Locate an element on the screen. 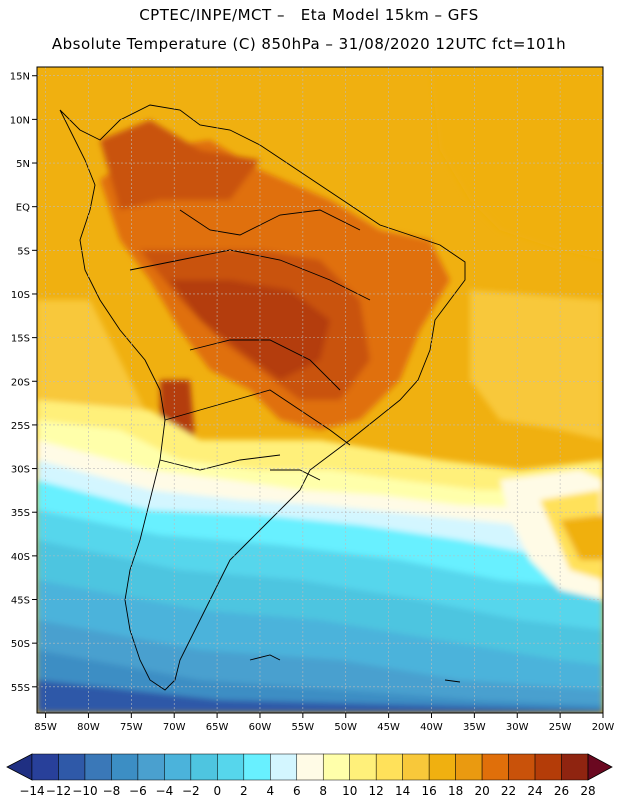 This screenshot has width=618, height=800. x-tick-label: 80W is located at coordinates (88, 727).